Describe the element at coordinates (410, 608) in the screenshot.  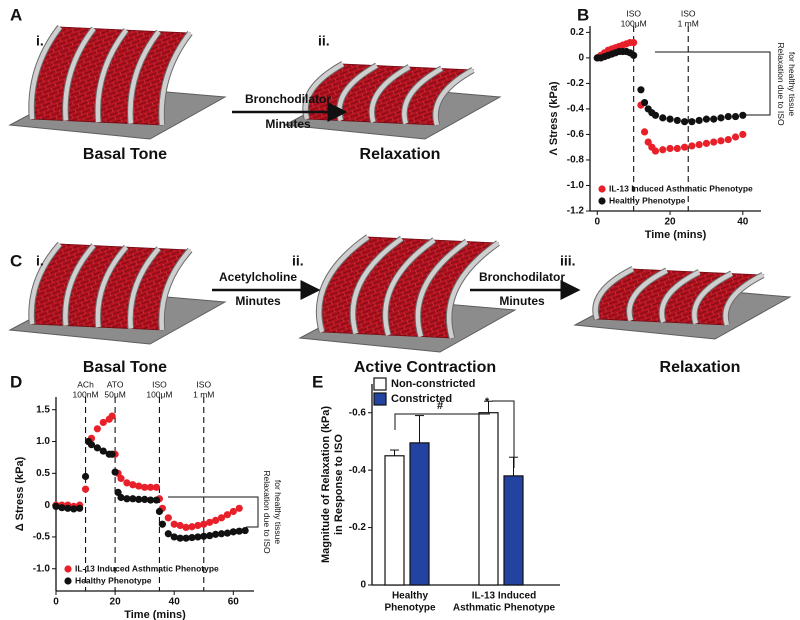
I see `x-tick-label: Phenotype` at that location.